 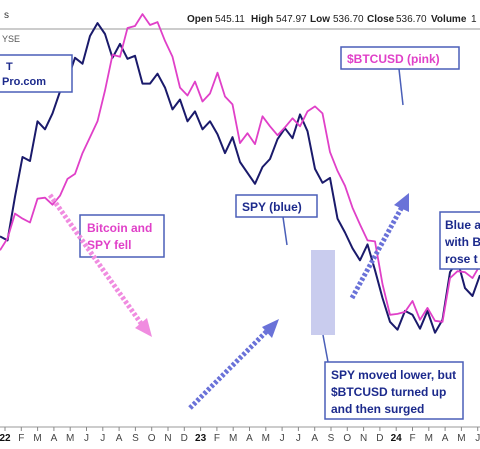 What do you see at coordinates (462, 225) in the screenshot?
I see `blue-annotation-line-1: Blue a` at bounding box center [462, 225].